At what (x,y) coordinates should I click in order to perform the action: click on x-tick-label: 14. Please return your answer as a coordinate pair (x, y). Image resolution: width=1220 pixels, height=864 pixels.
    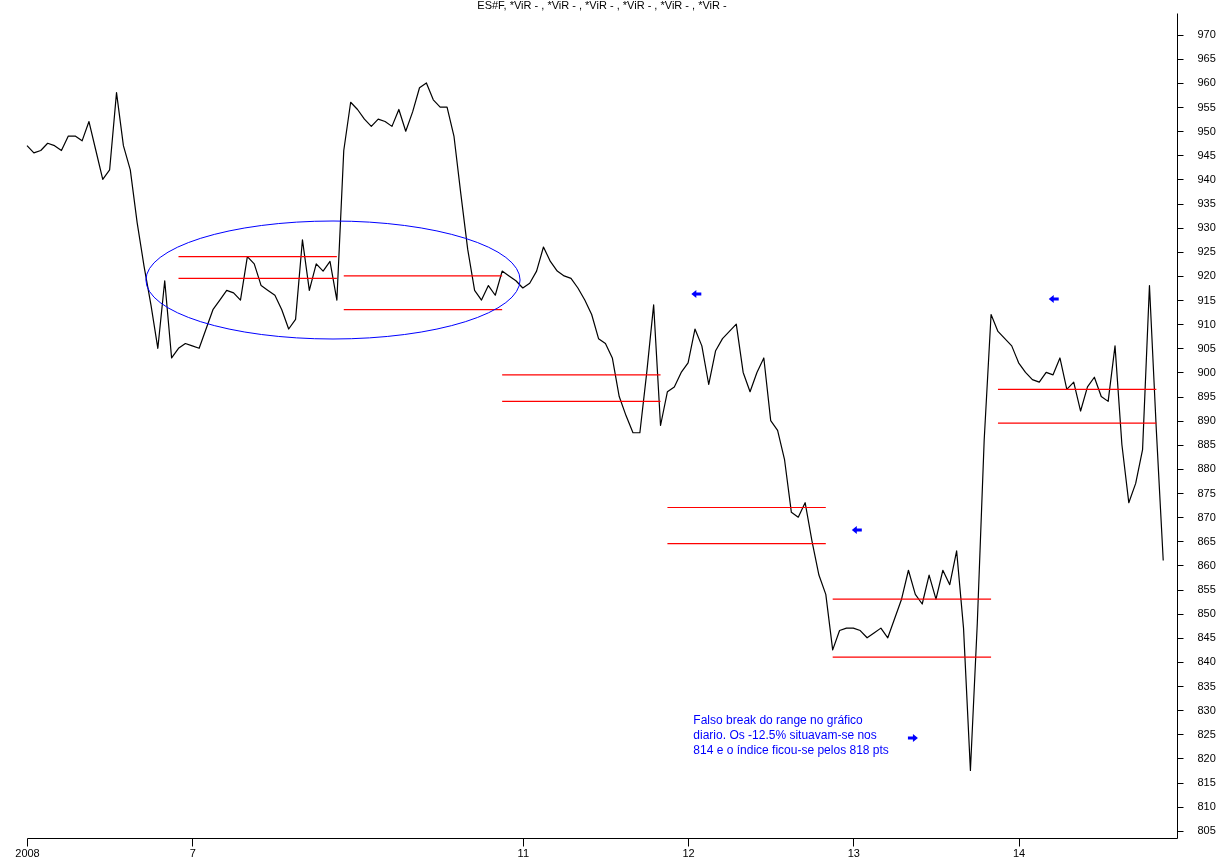
    Looking at the image, I should click on (1019, 852).